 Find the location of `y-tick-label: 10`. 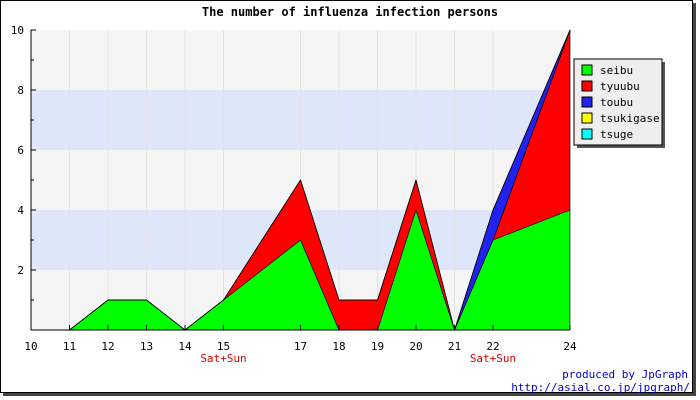

y-tick-label: 10 is located at coordinates (17, 30).